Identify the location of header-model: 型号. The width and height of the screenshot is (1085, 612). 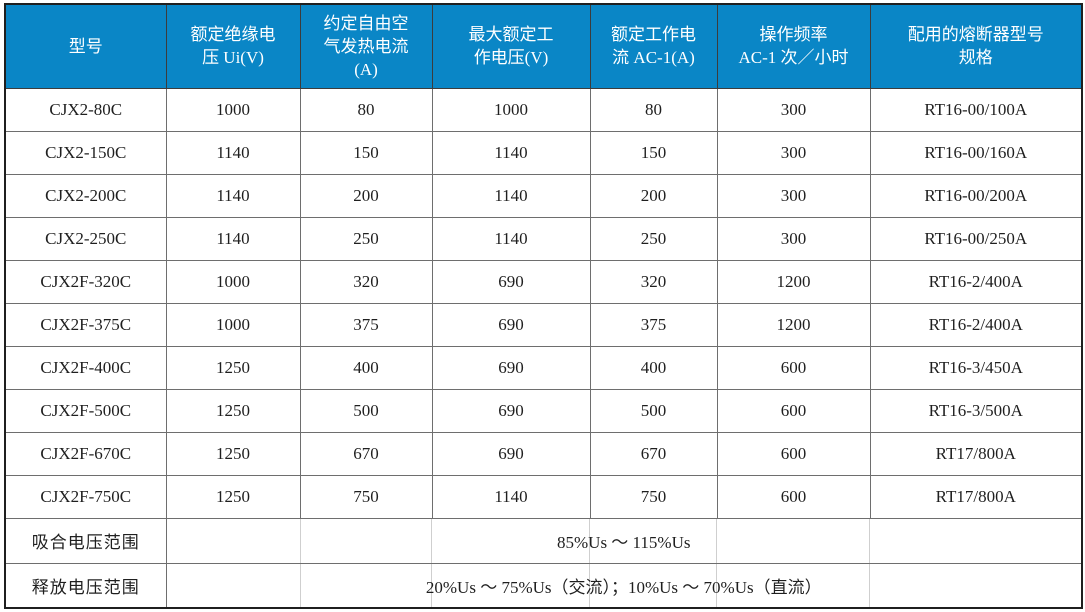
(85, 46).